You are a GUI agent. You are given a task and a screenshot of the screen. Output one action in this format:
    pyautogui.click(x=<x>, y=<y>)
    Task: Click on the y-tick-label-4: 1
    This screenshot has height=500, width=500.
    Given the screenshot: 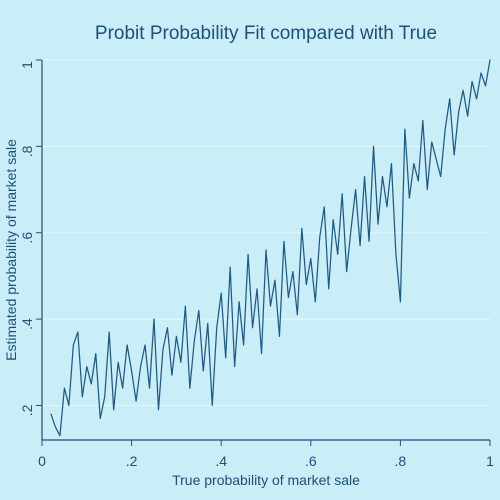 What is the action you would take?
    pyautogui.click(x=27, y=65)
    